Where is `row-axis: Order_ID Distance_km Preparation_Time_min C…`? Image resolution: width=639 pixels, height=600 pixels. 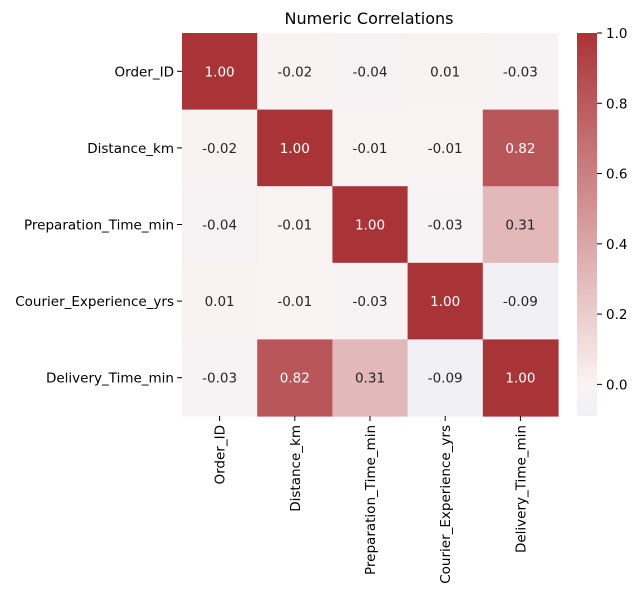 row-axis: Order_ID Distance_km Preparation_Time_min C… is located at coordinates (98, 225).